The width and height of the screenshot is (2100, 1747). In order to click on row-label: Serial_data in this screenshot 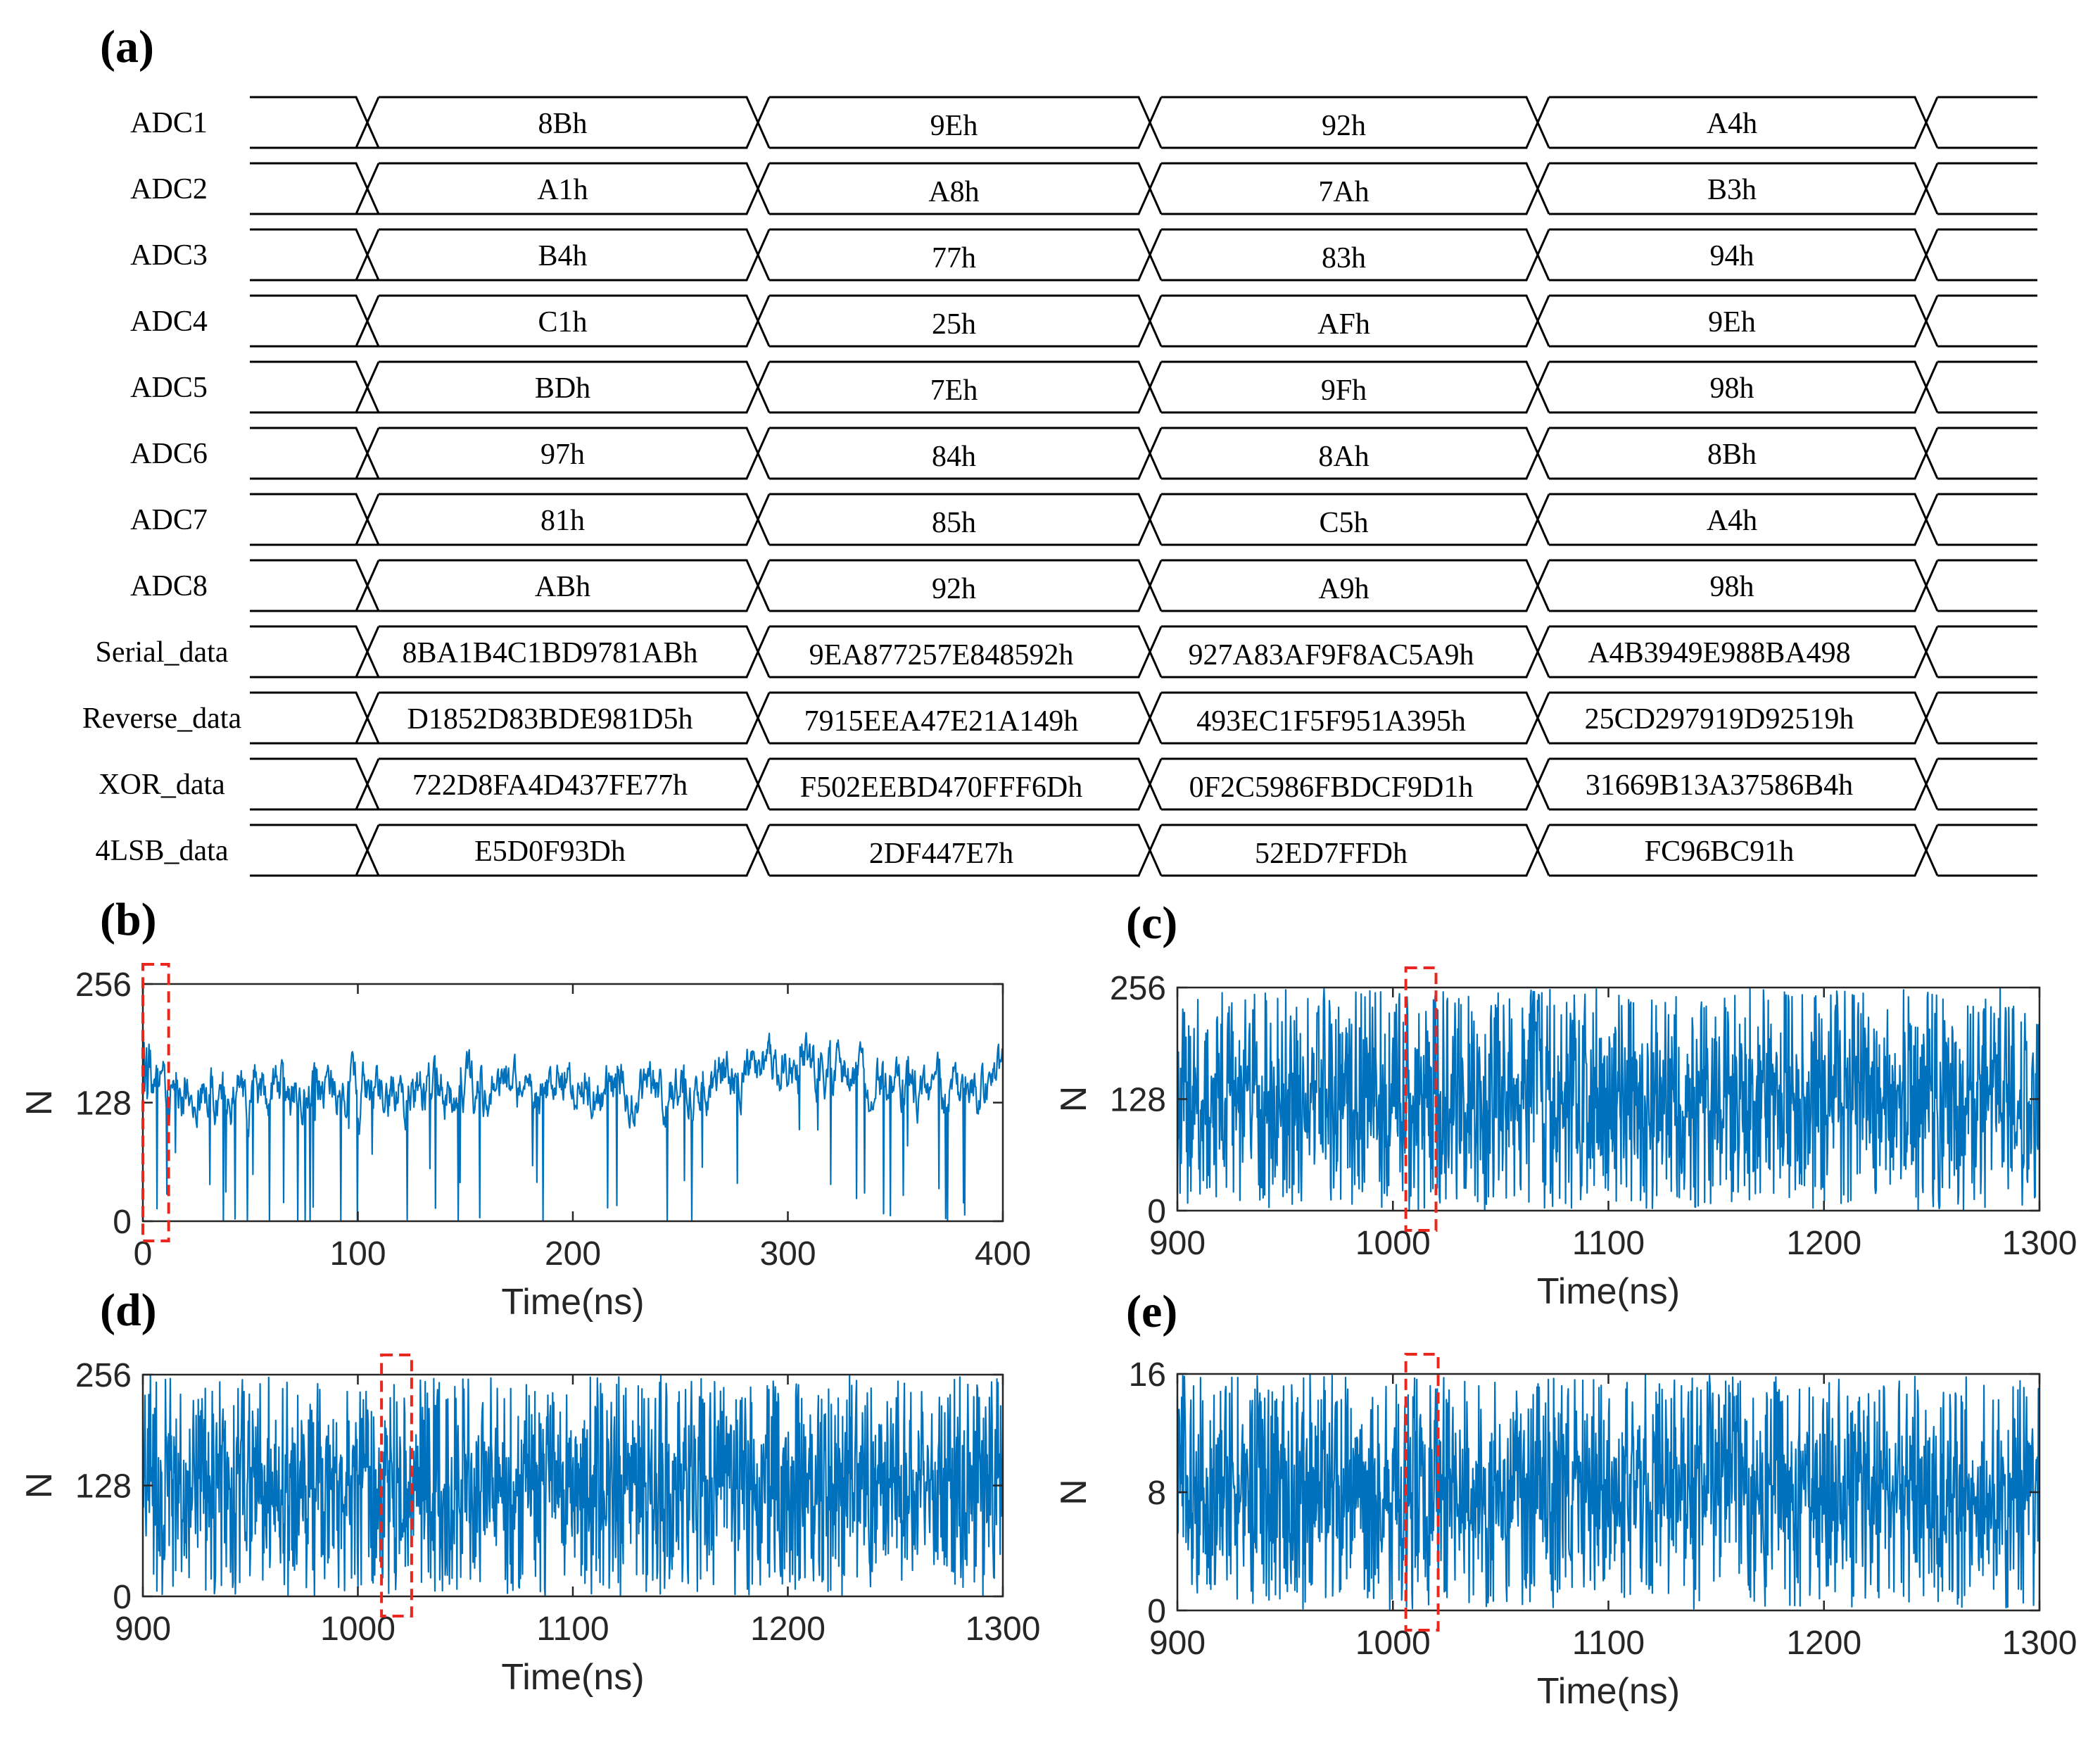, I will do `click(162, 652)`.